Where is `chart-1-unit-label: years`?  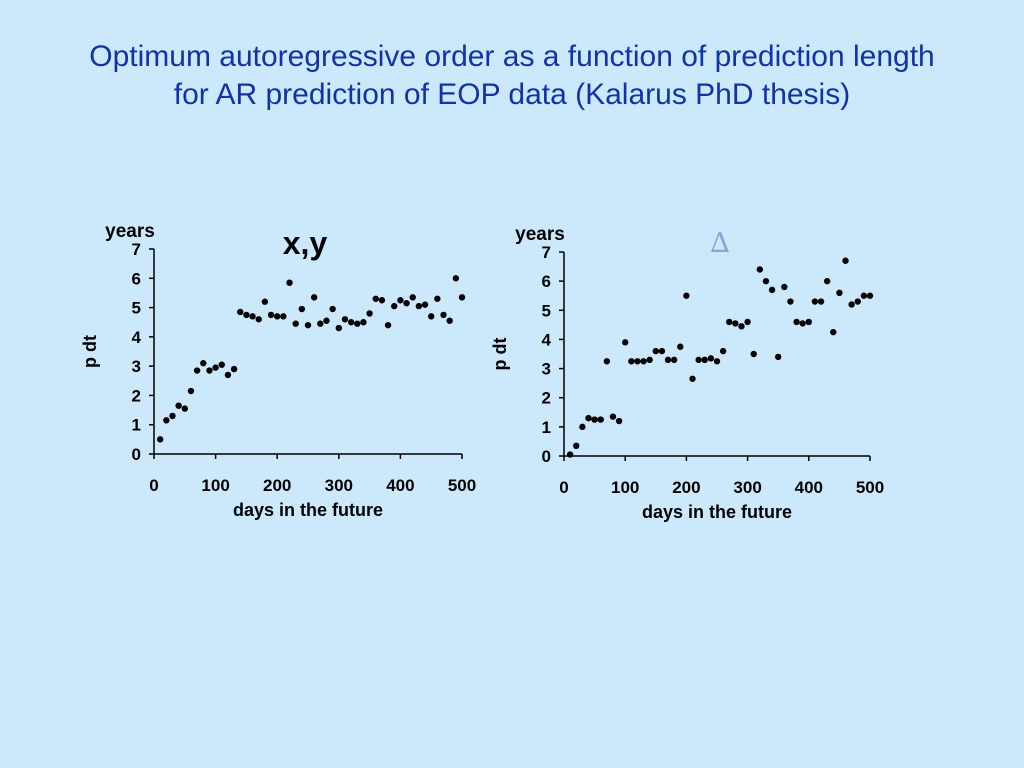
chart-1-unit-label: years is located at coordinates (130, 231).